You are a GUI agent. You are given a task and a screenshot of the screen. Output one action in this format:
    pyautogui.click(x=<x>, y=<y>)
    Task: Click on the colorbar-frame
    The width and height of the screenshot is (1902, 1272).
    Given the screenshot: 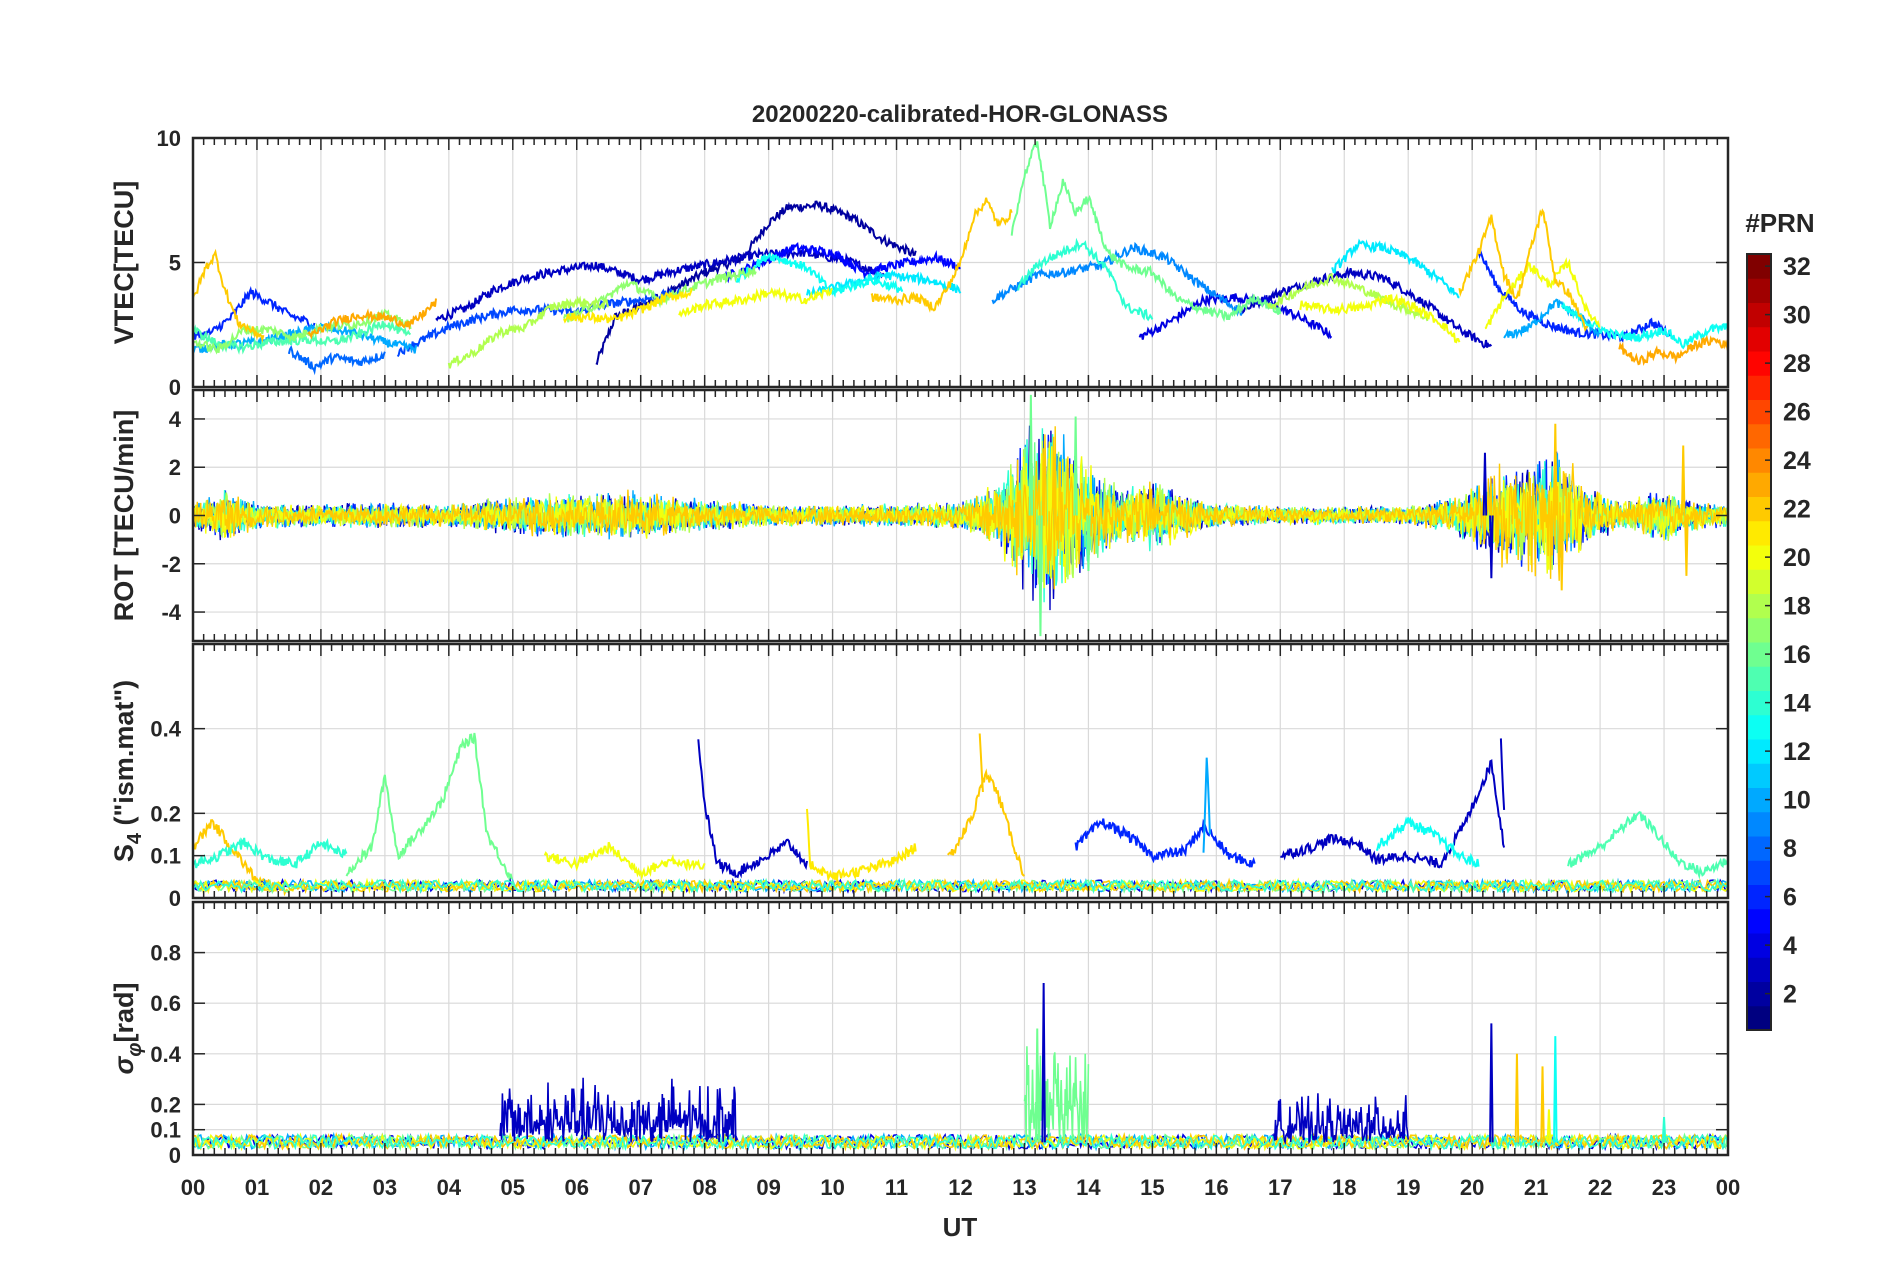 What is the action you would take?
    pyautogui.click(x=1759, y=642)
    